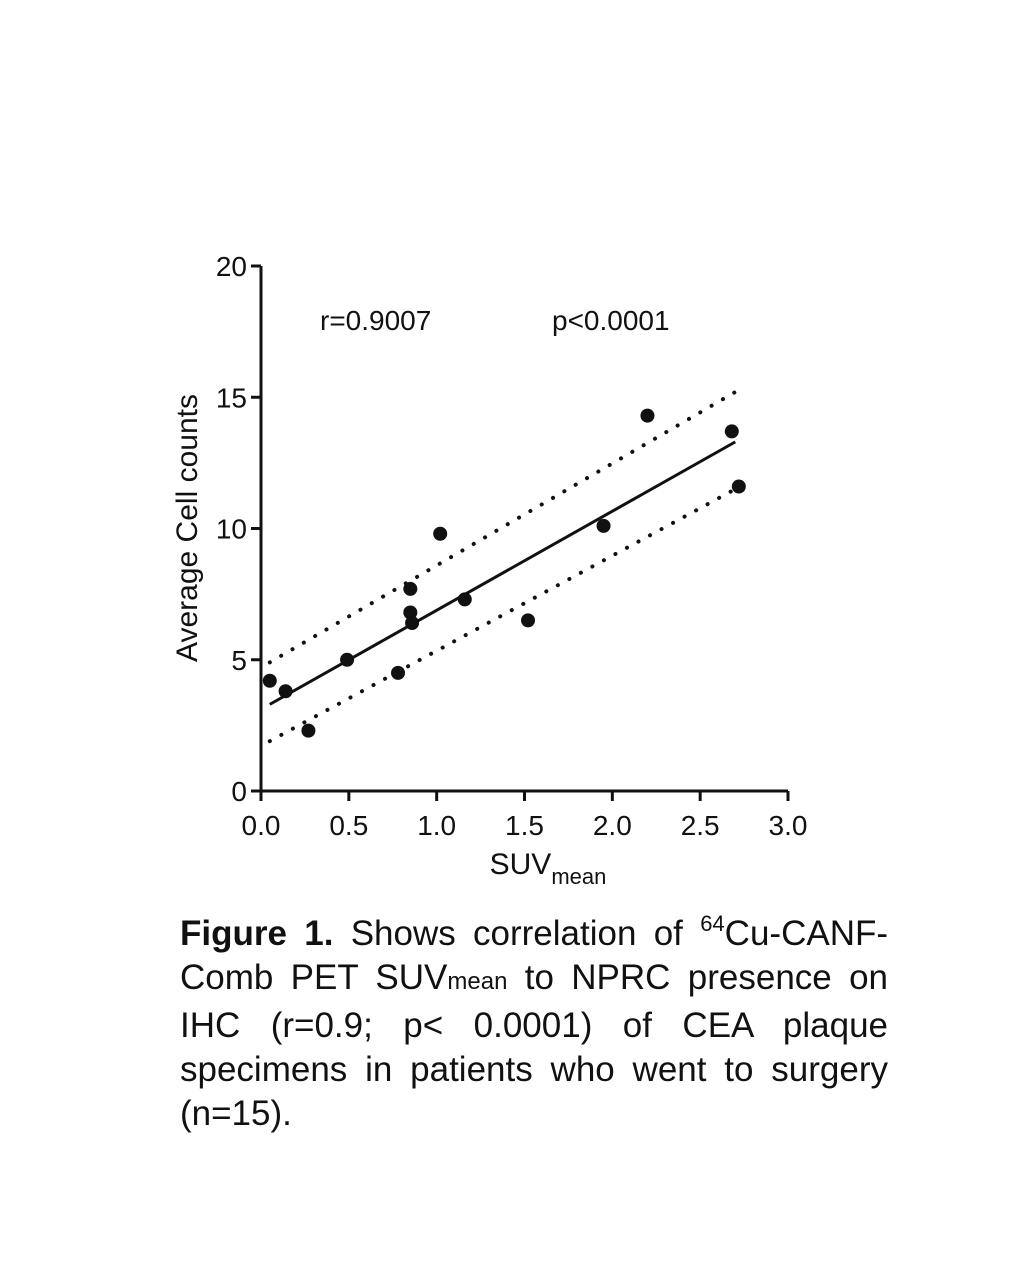 The height and width of the screenshot is (1280, 1018). I want to click on annotation-r: r=0.9007, so click(375, 320).